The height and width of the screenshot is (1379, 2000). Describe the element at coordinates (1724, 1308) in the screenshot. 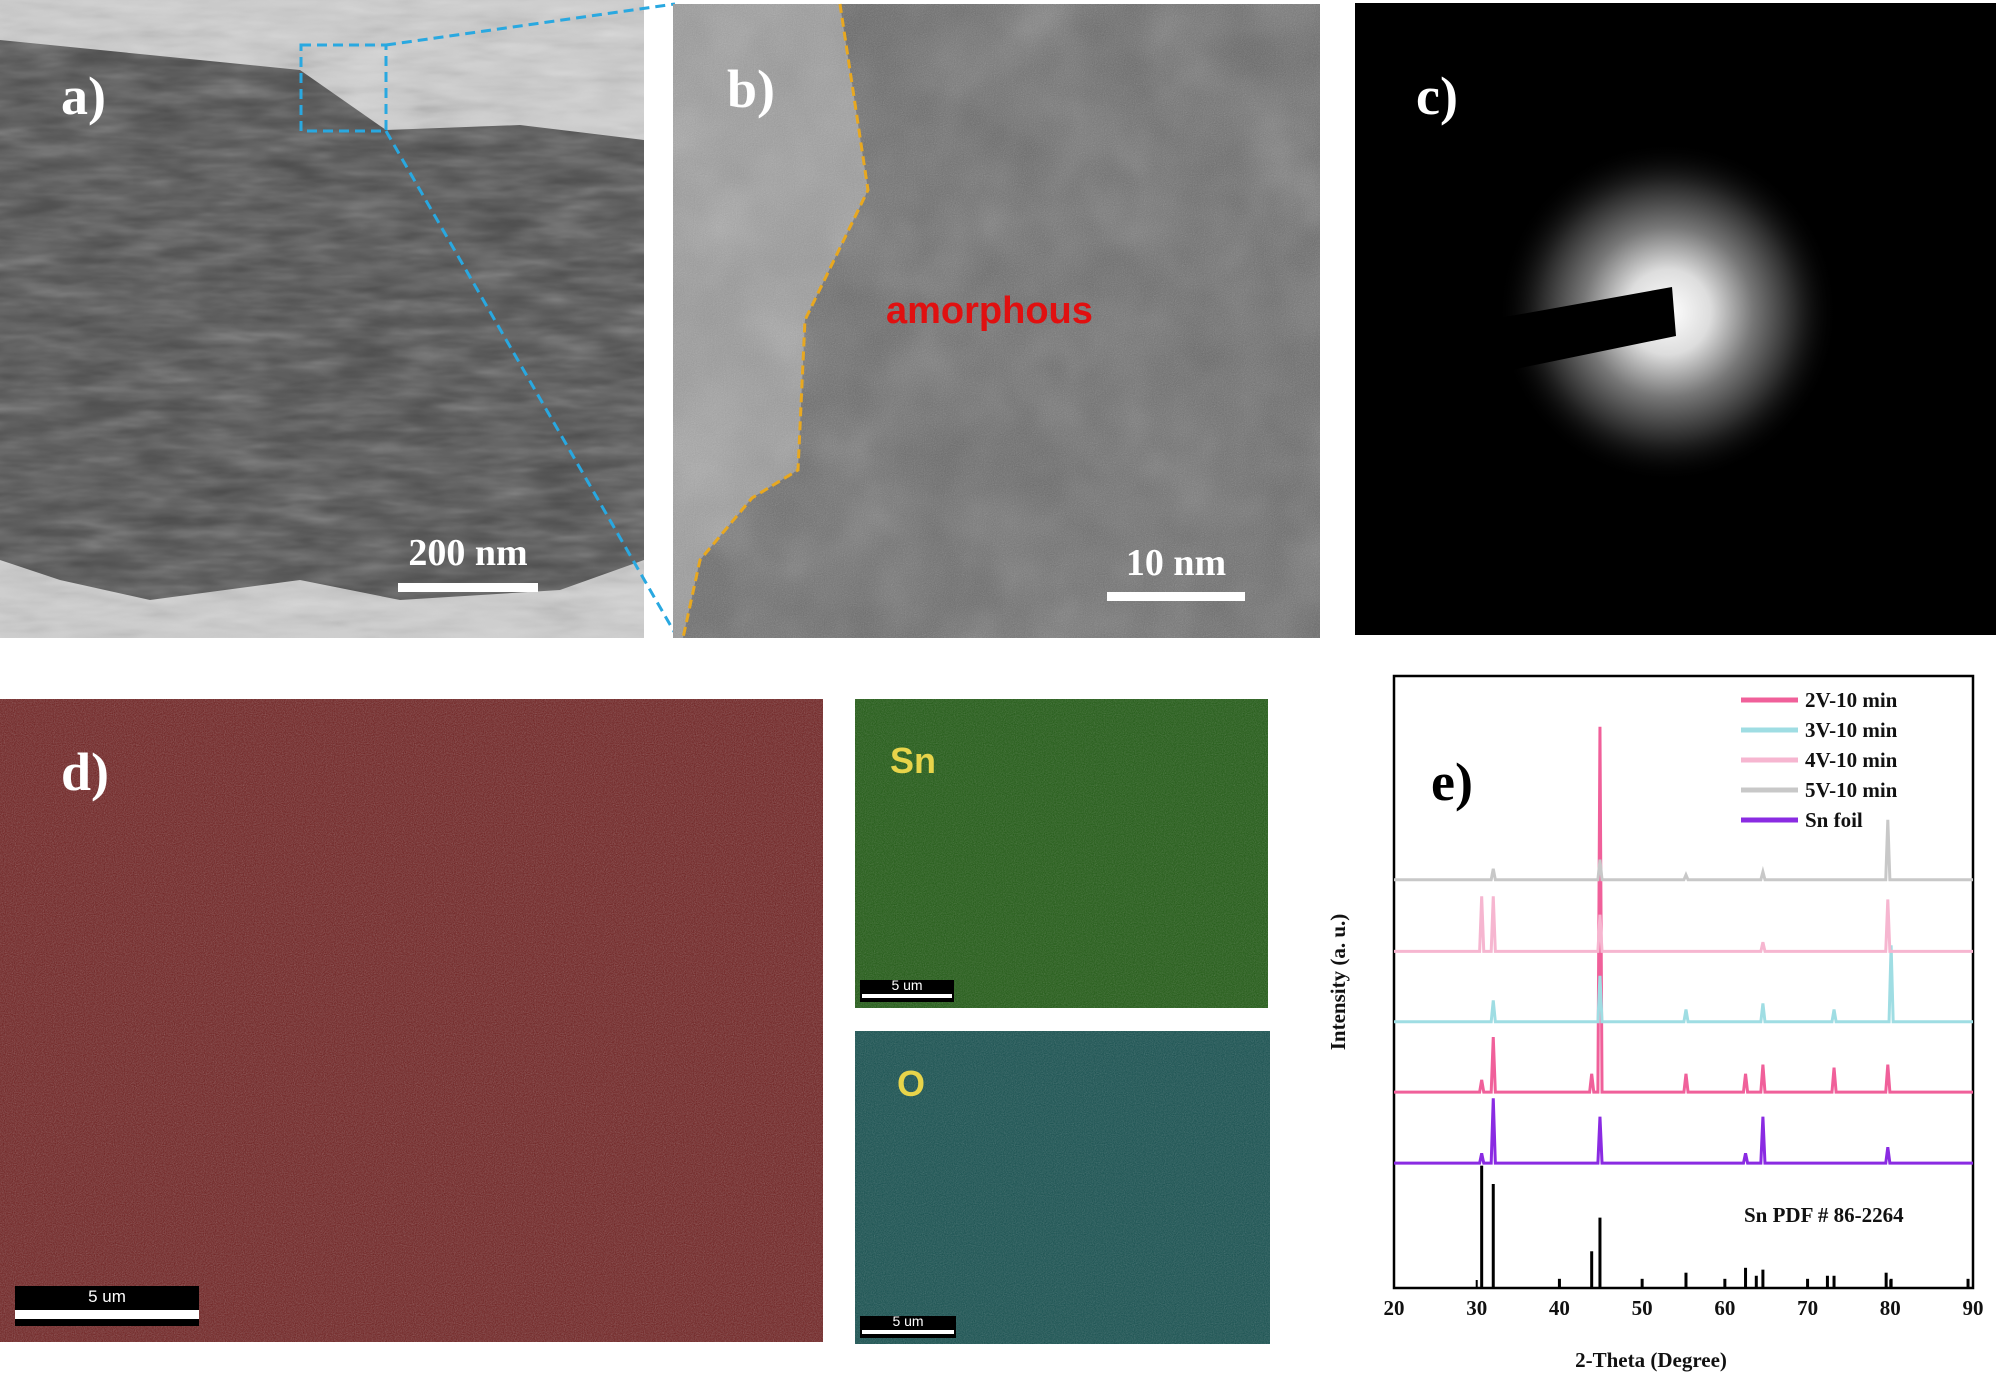

I see `x-tick-label: 60` at that location.